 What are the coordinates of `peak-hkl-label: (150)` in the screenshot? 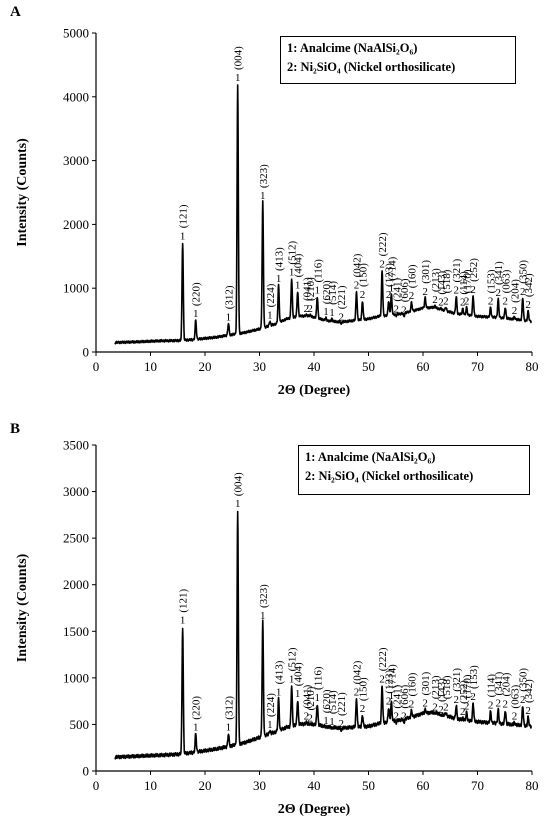 It's located at (364, 689).